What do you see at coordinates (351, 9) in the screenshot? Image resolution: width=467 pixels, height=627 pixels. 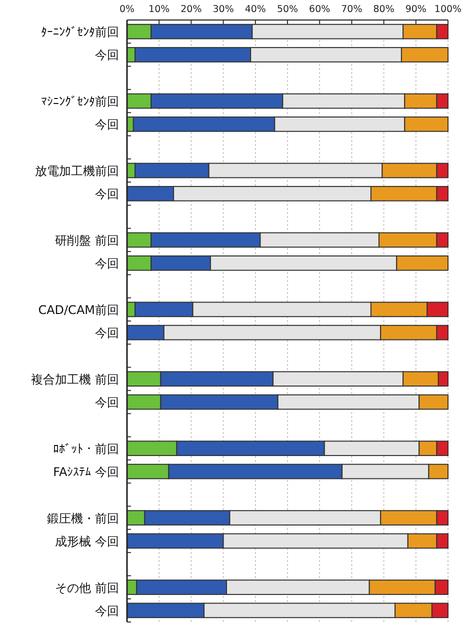 I see `x-tick-label: 70%` at bounding box center [351, 9].